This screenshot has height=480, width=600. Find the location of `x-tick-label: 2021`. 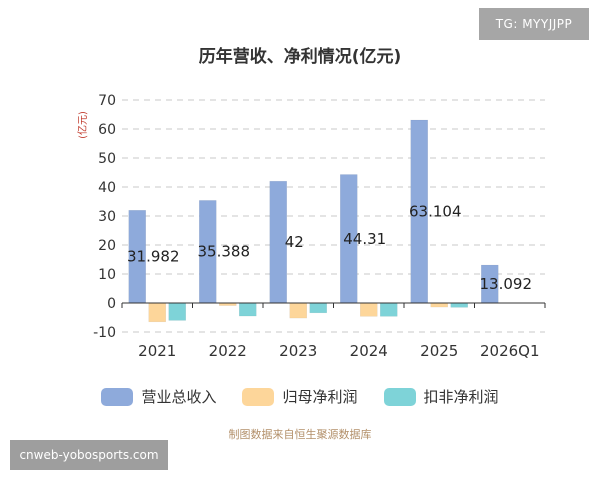

x-tick-label: 2021 is located at coordinates (157, 351).